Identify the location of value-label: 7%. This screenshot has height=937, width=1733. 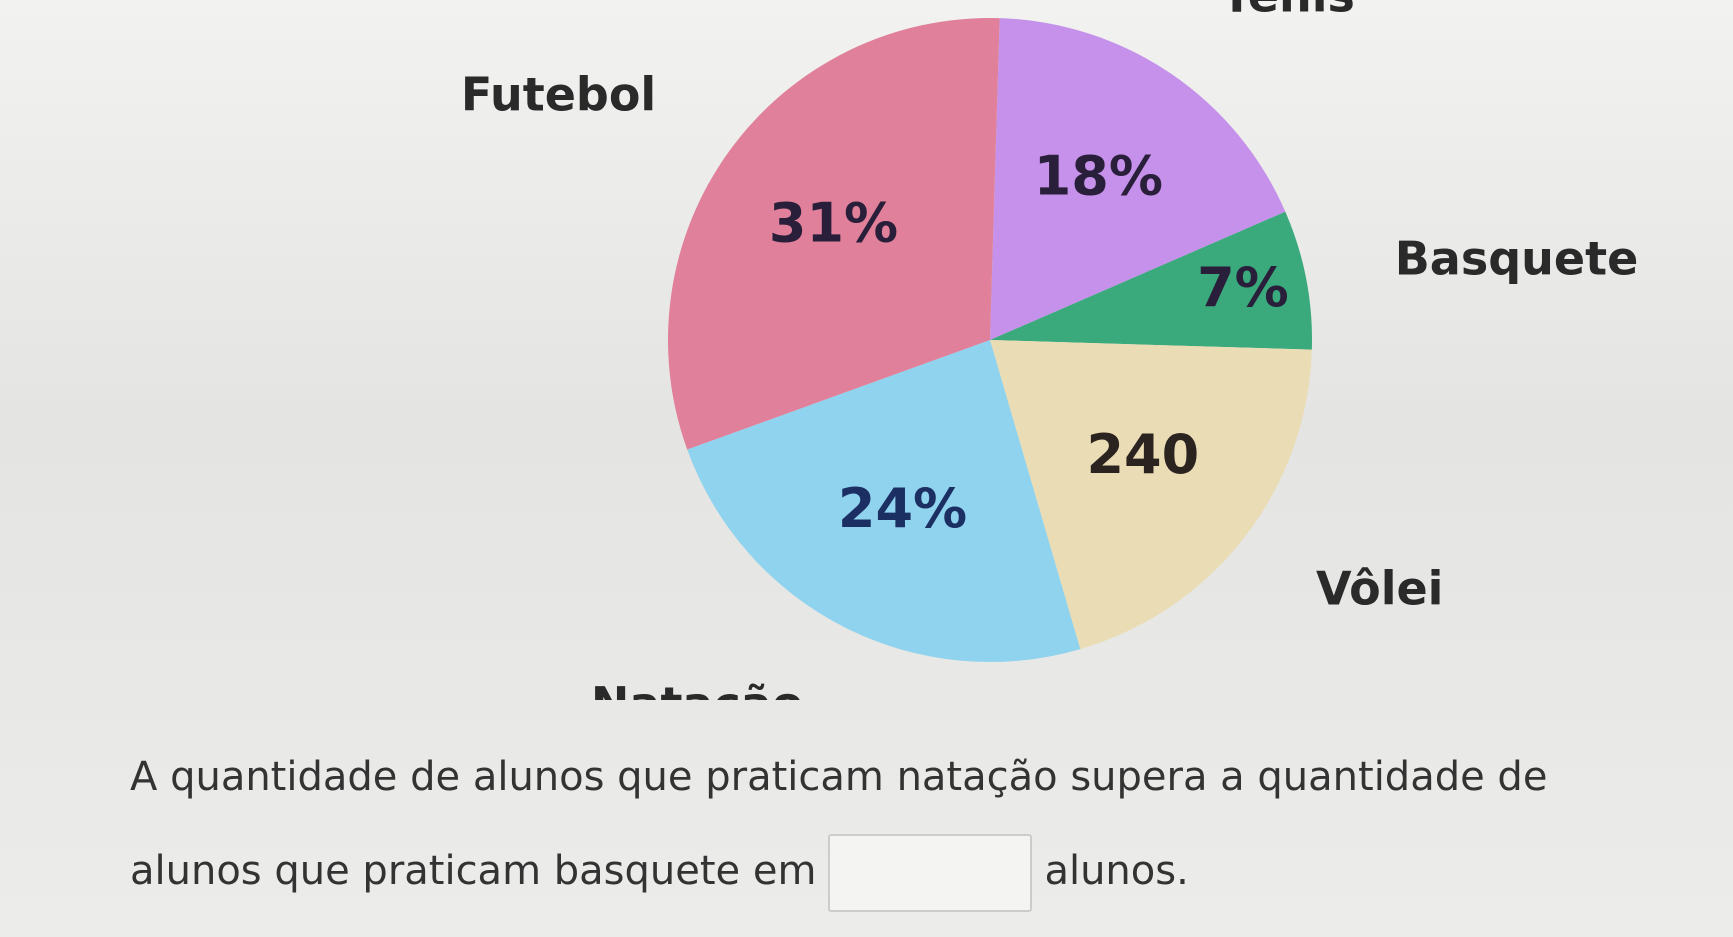
(1243, 287).